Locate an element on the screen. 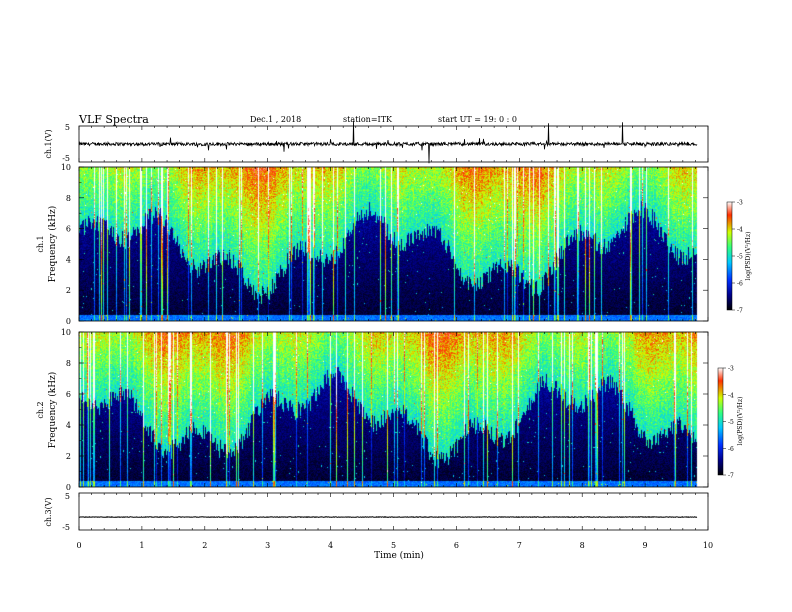  ch1-spectrogram-ytick-label: 6 is located at coordinates (68, 229).